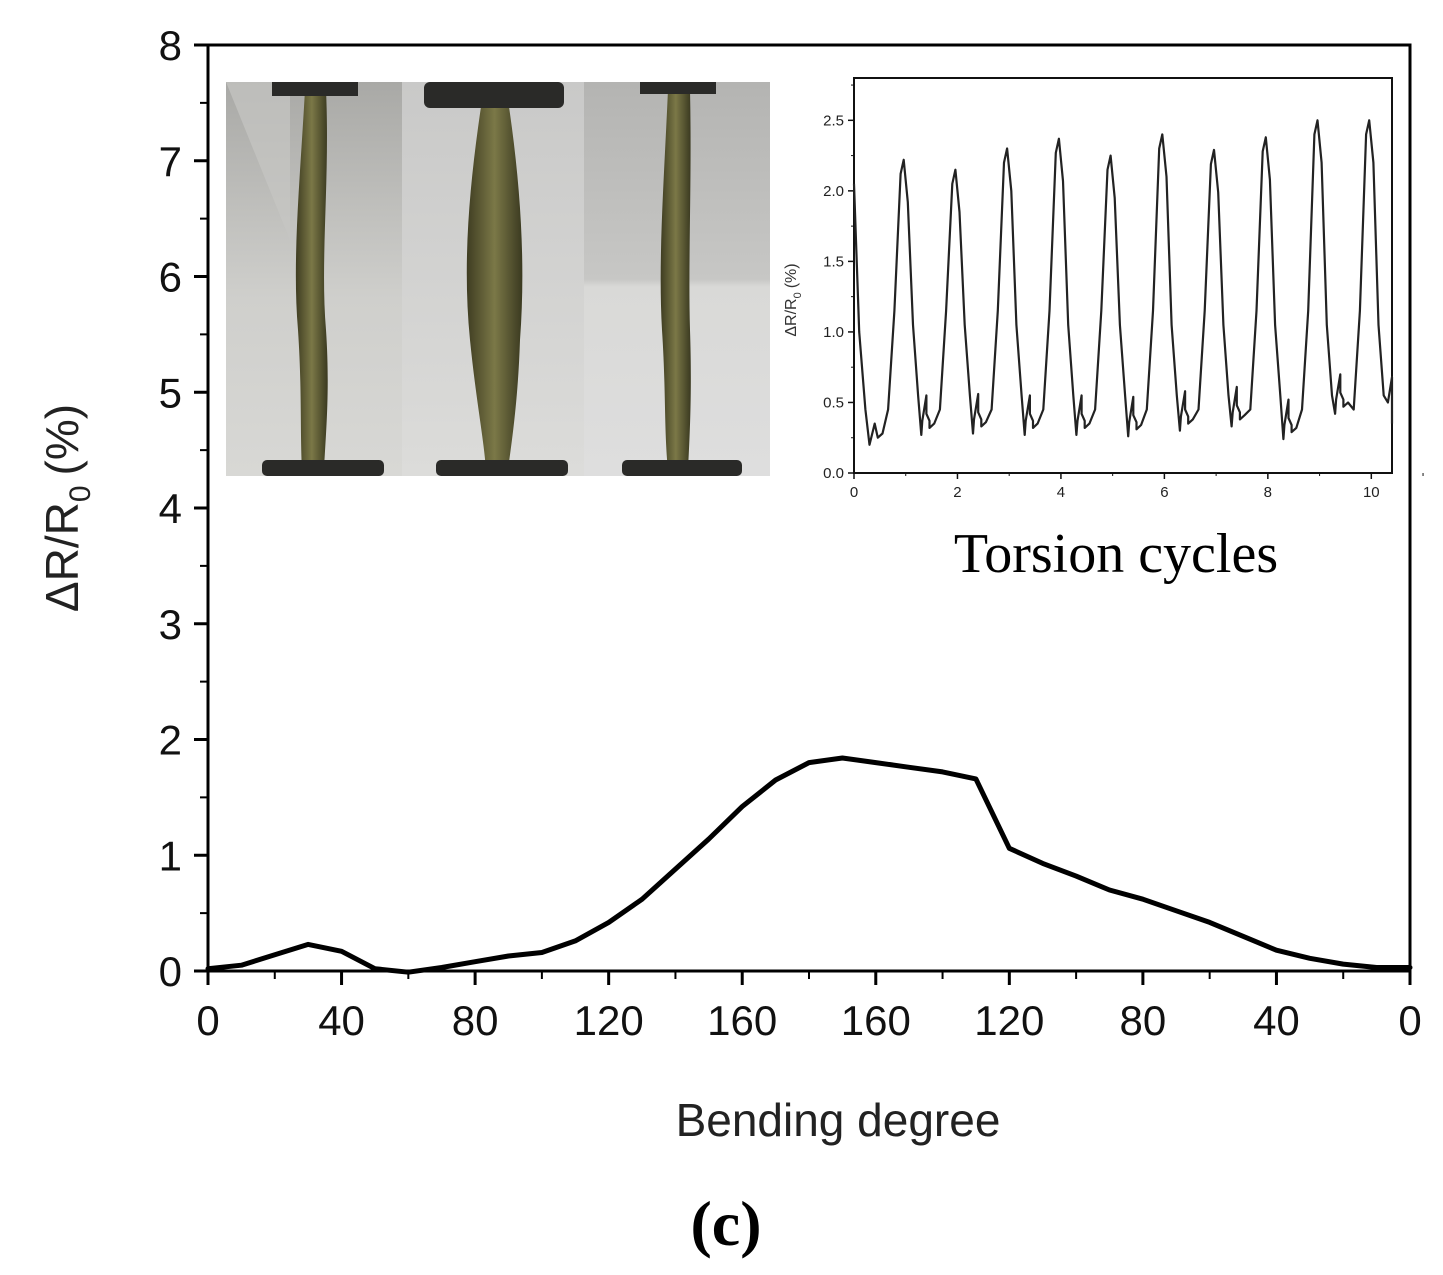 This screenshot has width=1443, height=1275. What do you see at coordinates (1137, 487) in the screenshot?
I see `inset-x-axis: 0 2 4 6 8 10` at bounding box center [1137, 487].